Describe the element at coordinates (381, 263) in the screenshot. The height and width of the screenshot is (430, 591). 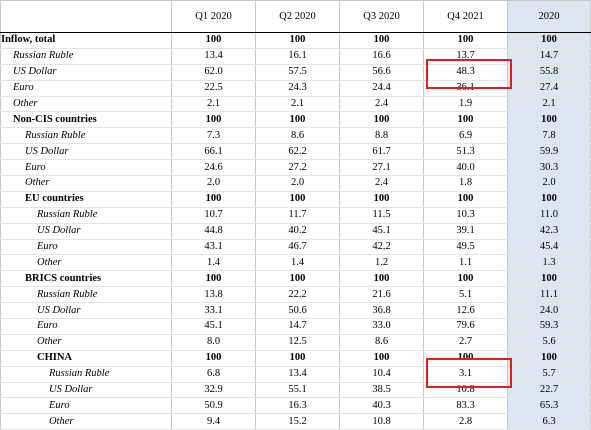
I see `value-cell-q3-2020: 1.2` at that location.